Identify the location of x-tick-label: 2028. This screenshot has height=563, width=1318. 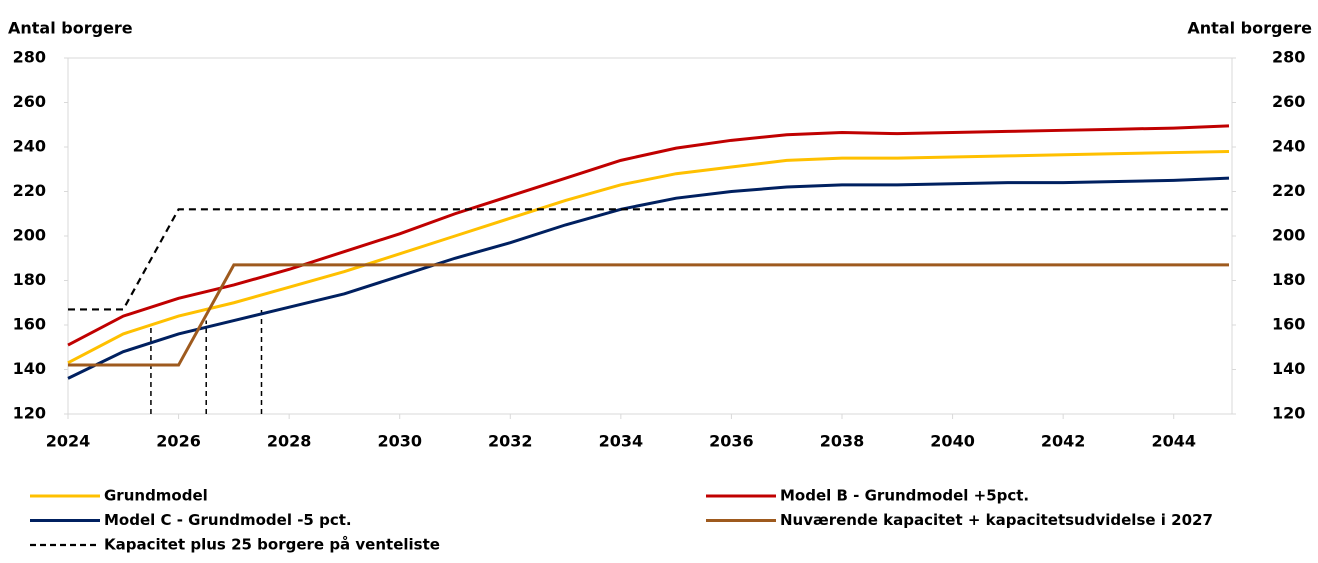
(289, 441).